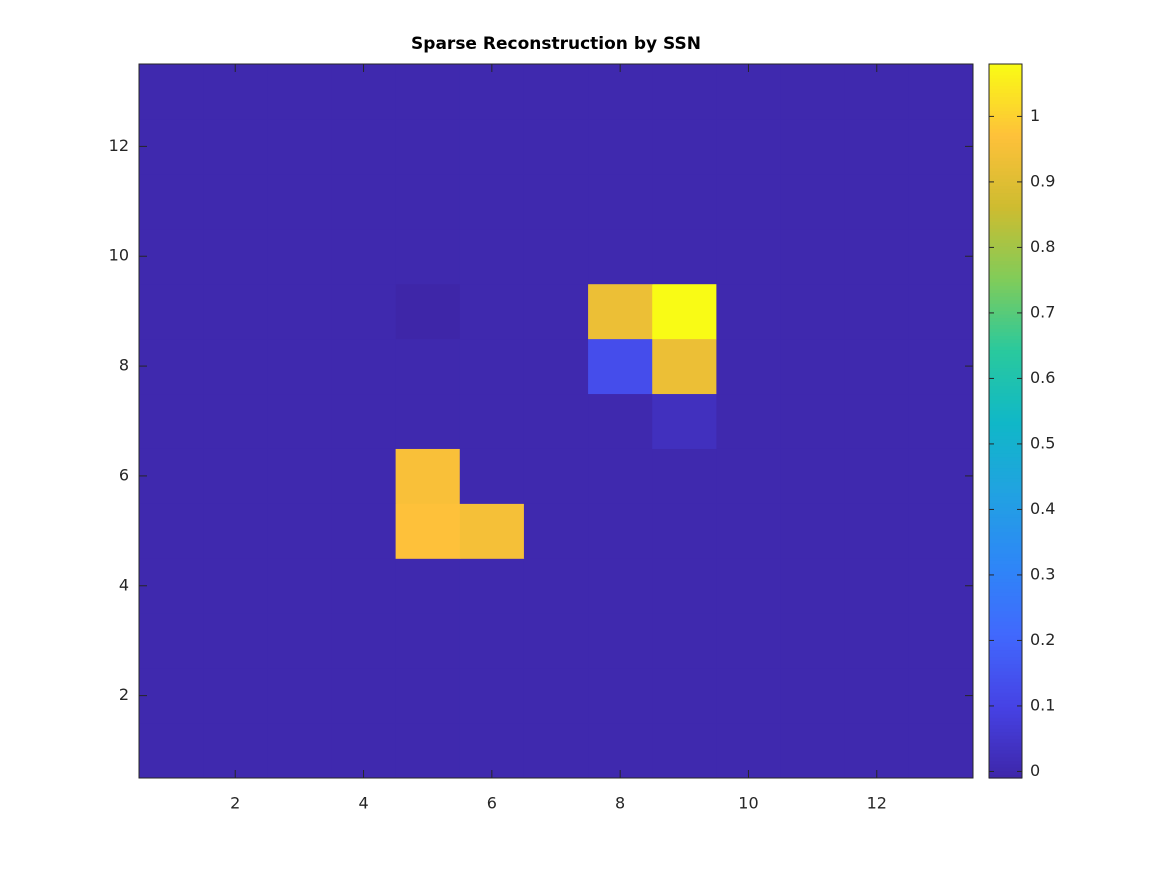 The width and height of the screenshot is (1167, 875). I want to click on chart-title: Sparse Reconstruction by SSN, so click(556, 44).